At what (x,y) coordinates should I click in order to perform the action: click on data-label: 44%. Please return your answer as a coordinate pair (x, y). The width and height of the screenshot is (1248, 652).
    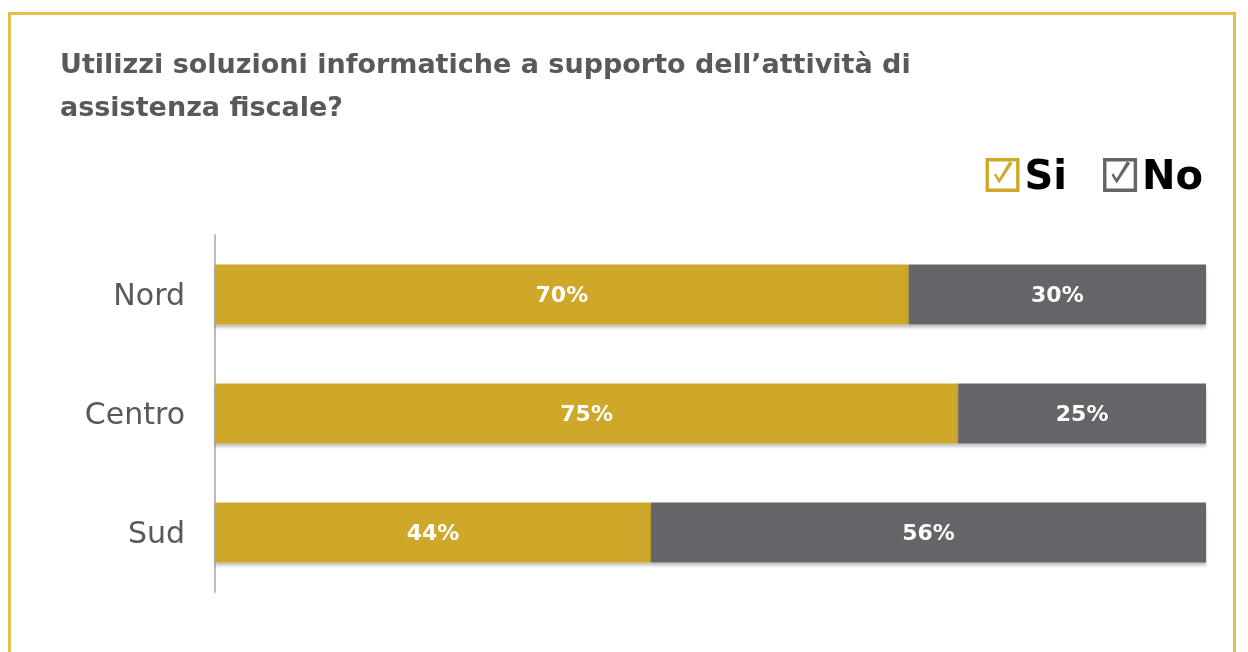
    Looking at the image, I should click on (433, 532).